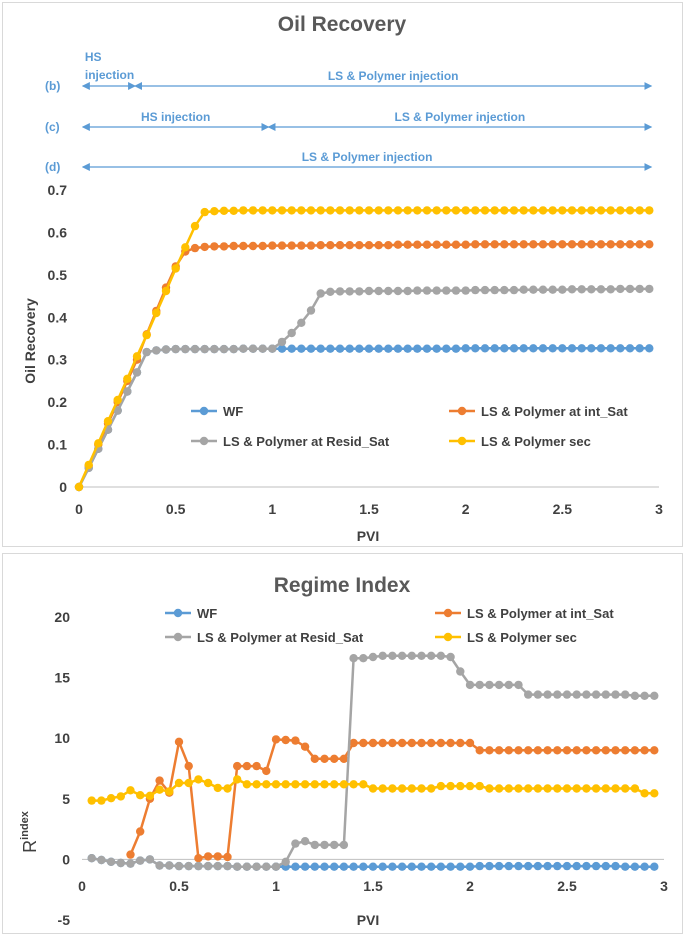 The width and height of the screenshot is (685, 938). I want to click on annotation-row: (c) HS injection LS & Polymer injection, so click(349, 122).